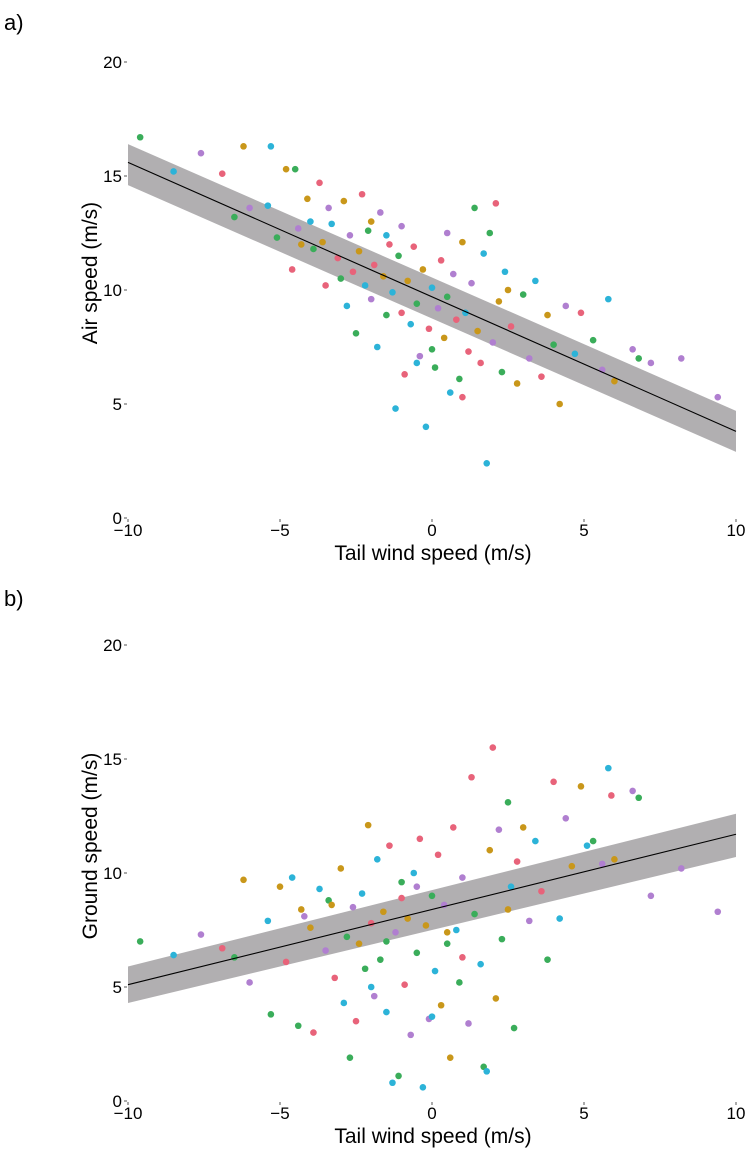 This screenshot has width=751, height=1157. I want to click on x-tick-label: 0, so click(431, 1113).